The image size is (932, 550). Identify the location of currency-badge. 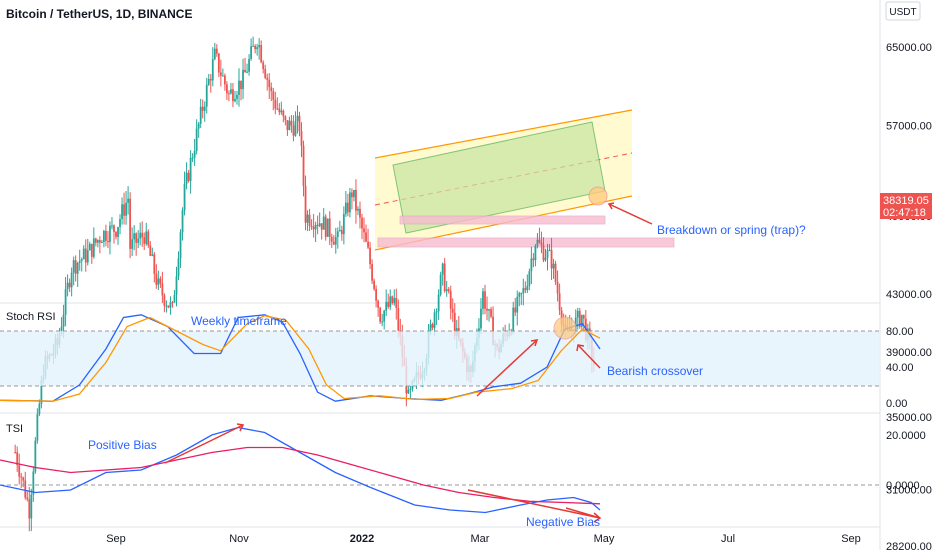
(903, 11).